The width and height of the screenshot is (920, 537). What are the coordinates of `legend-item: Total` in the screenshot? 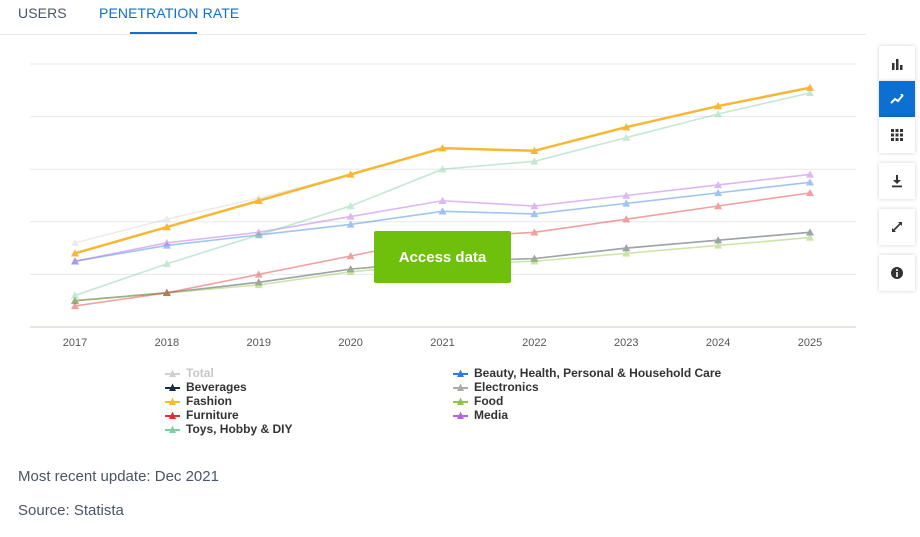 It's located at (189, 373).